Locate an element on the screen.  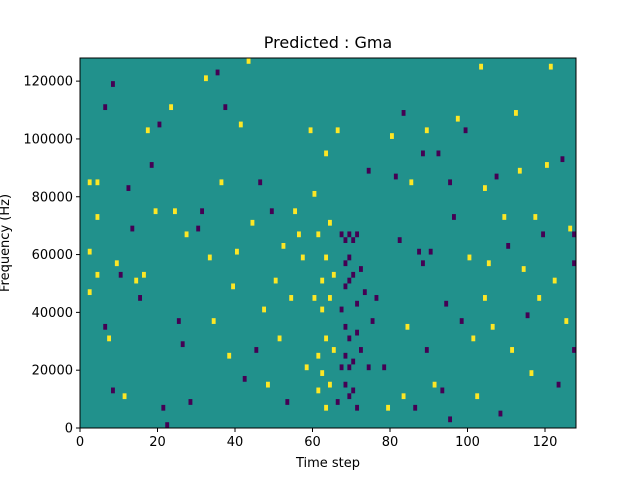
y-tick-label: 80000 is located at coordinates (52, 197).